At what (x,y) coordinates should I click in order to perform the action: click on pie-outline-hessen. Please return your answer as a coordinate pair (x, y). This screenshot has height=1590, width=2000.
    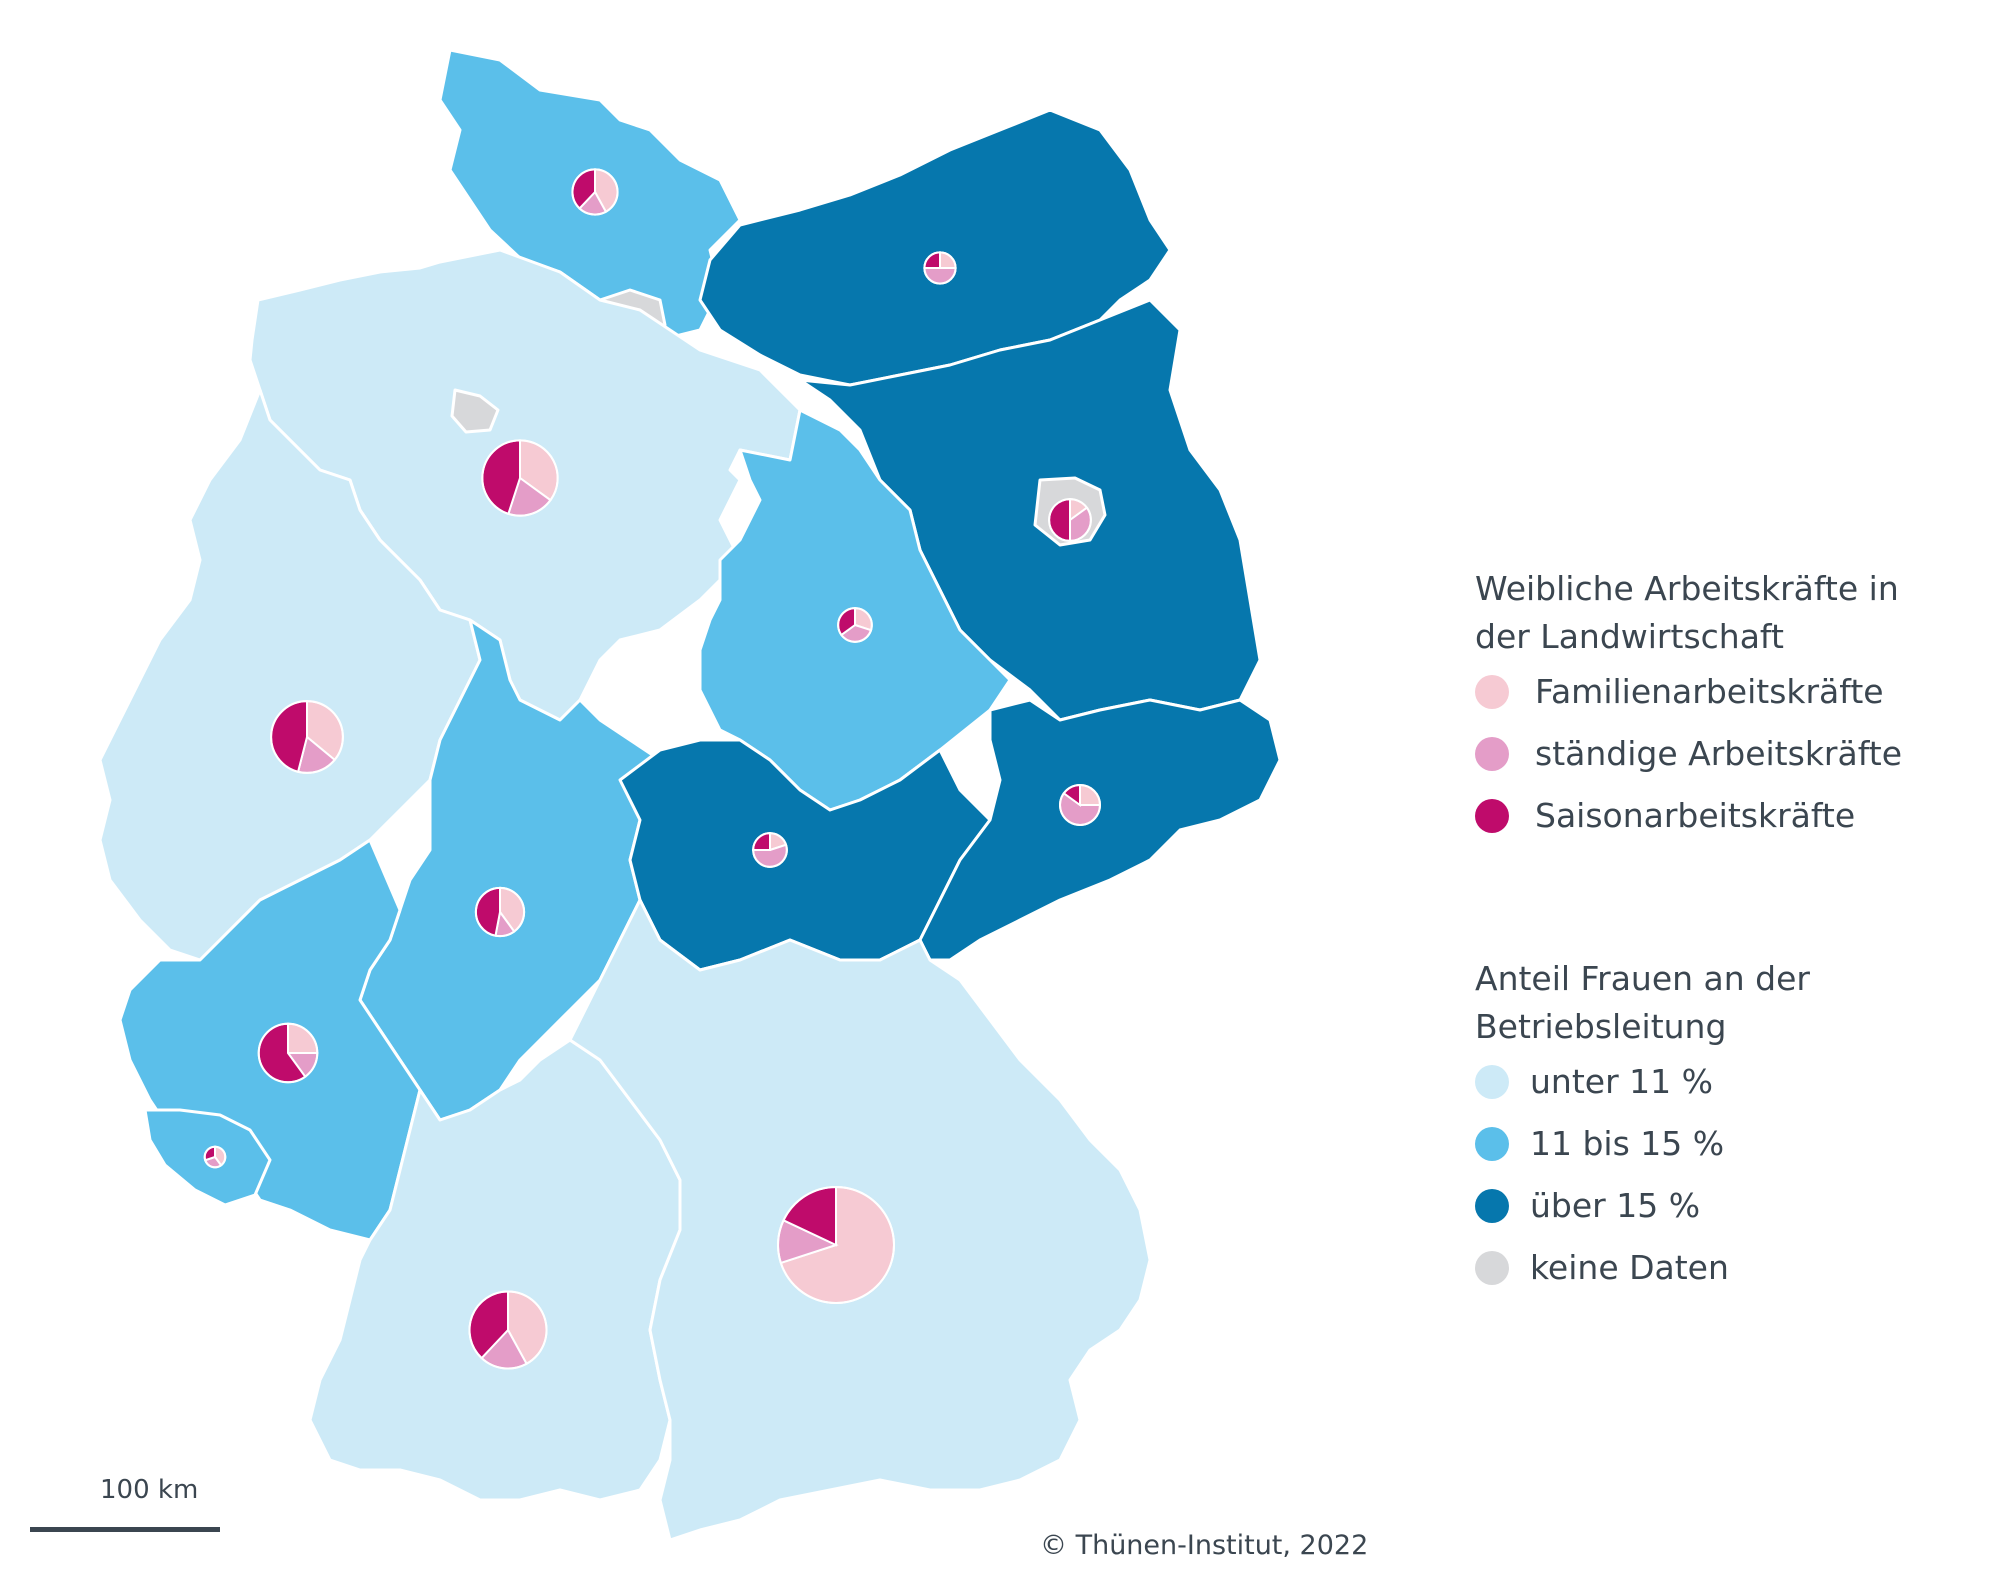
    Looking at the image, I should click on (500, 912).